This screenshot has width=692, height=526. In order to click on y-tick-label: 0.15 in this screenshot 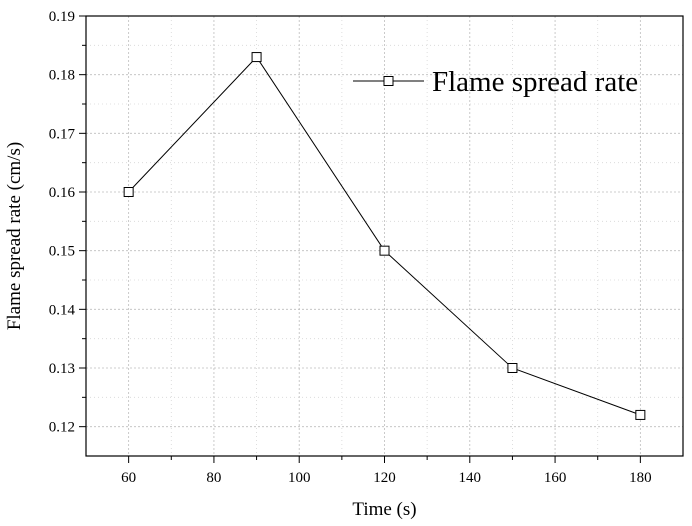, I will do `click(62, 252)`.